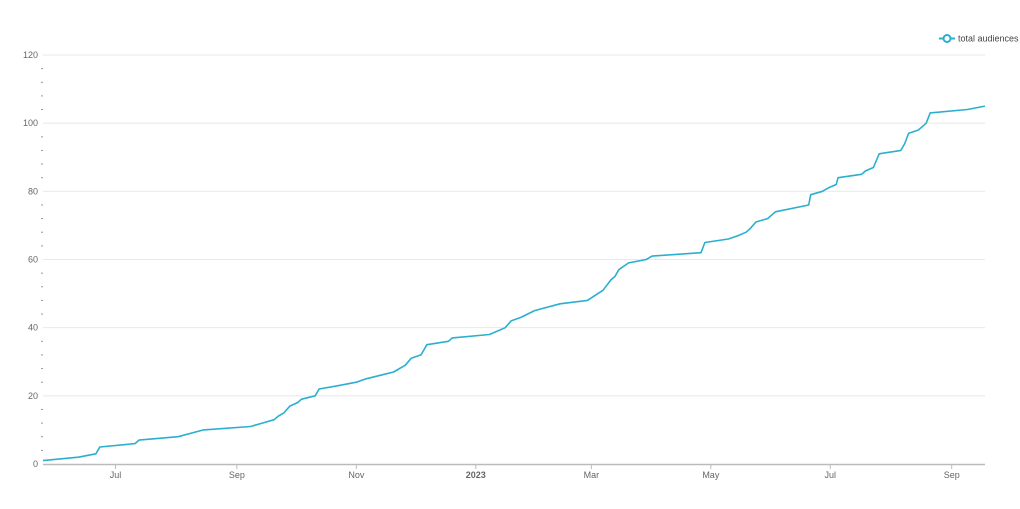 Image resolution: width=1020 pixels, height=509 pixels. I want to click on x-axis: Jul Sep Nov 2023 Mar May Jul Sep, so click(514, 472).